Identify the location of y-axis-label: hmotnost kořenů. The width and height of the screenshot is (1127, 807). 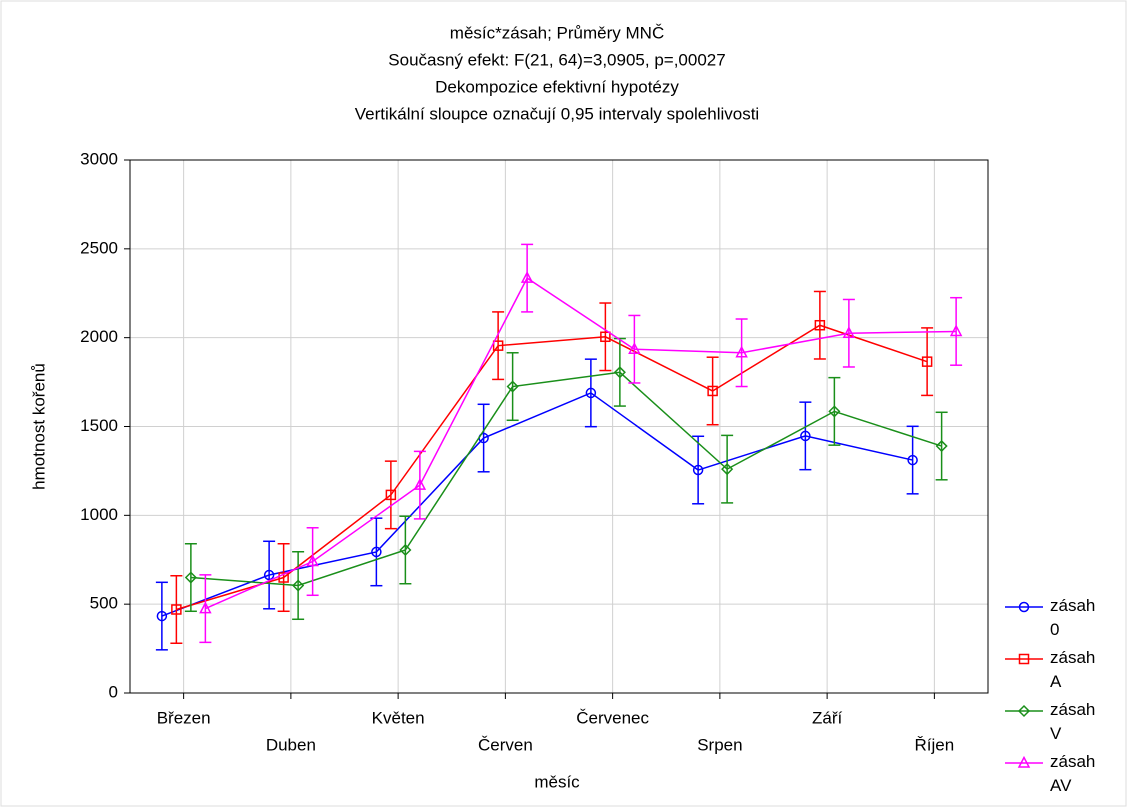
(38, 426).